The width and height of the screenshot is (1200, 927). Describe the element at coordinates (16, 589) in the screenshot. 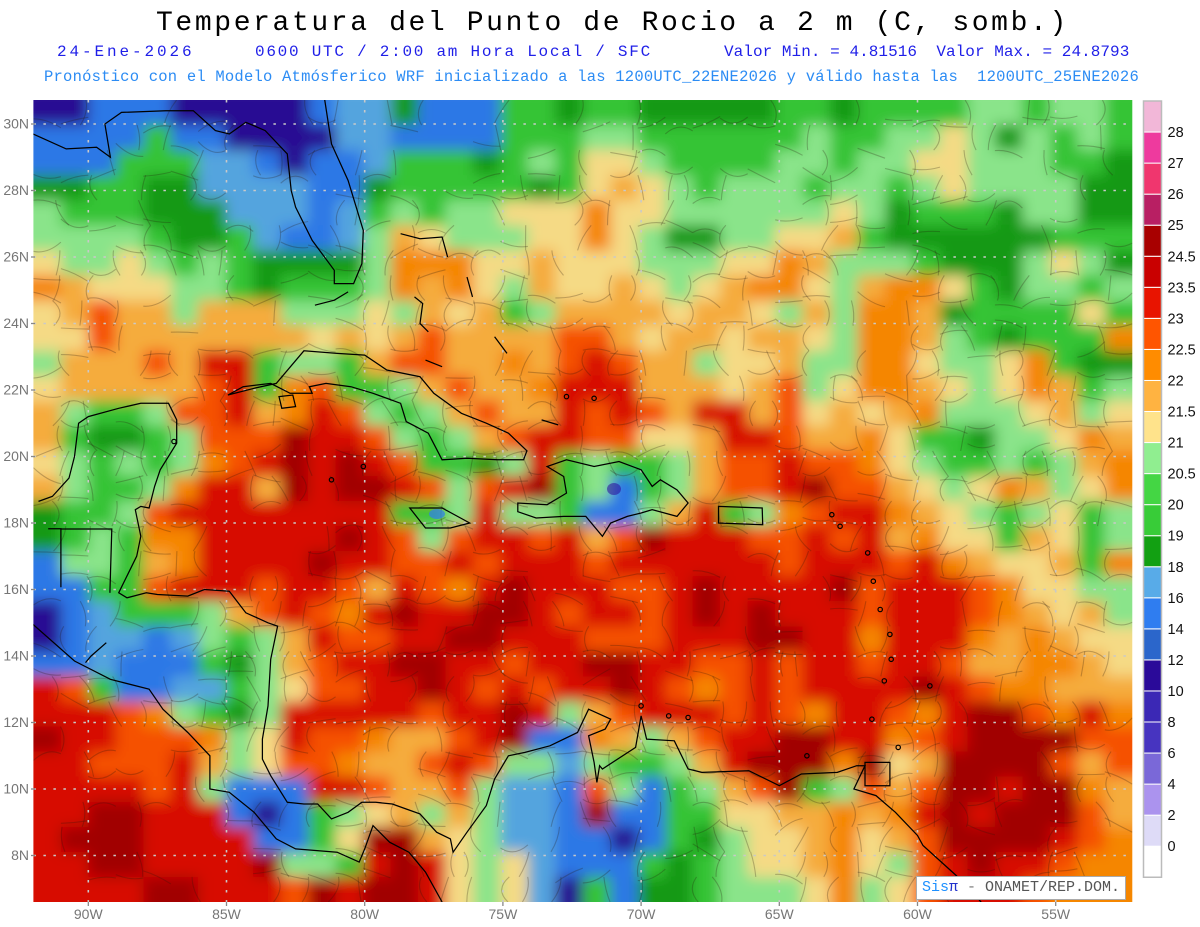

I see `svg-text: 16N` at that location.